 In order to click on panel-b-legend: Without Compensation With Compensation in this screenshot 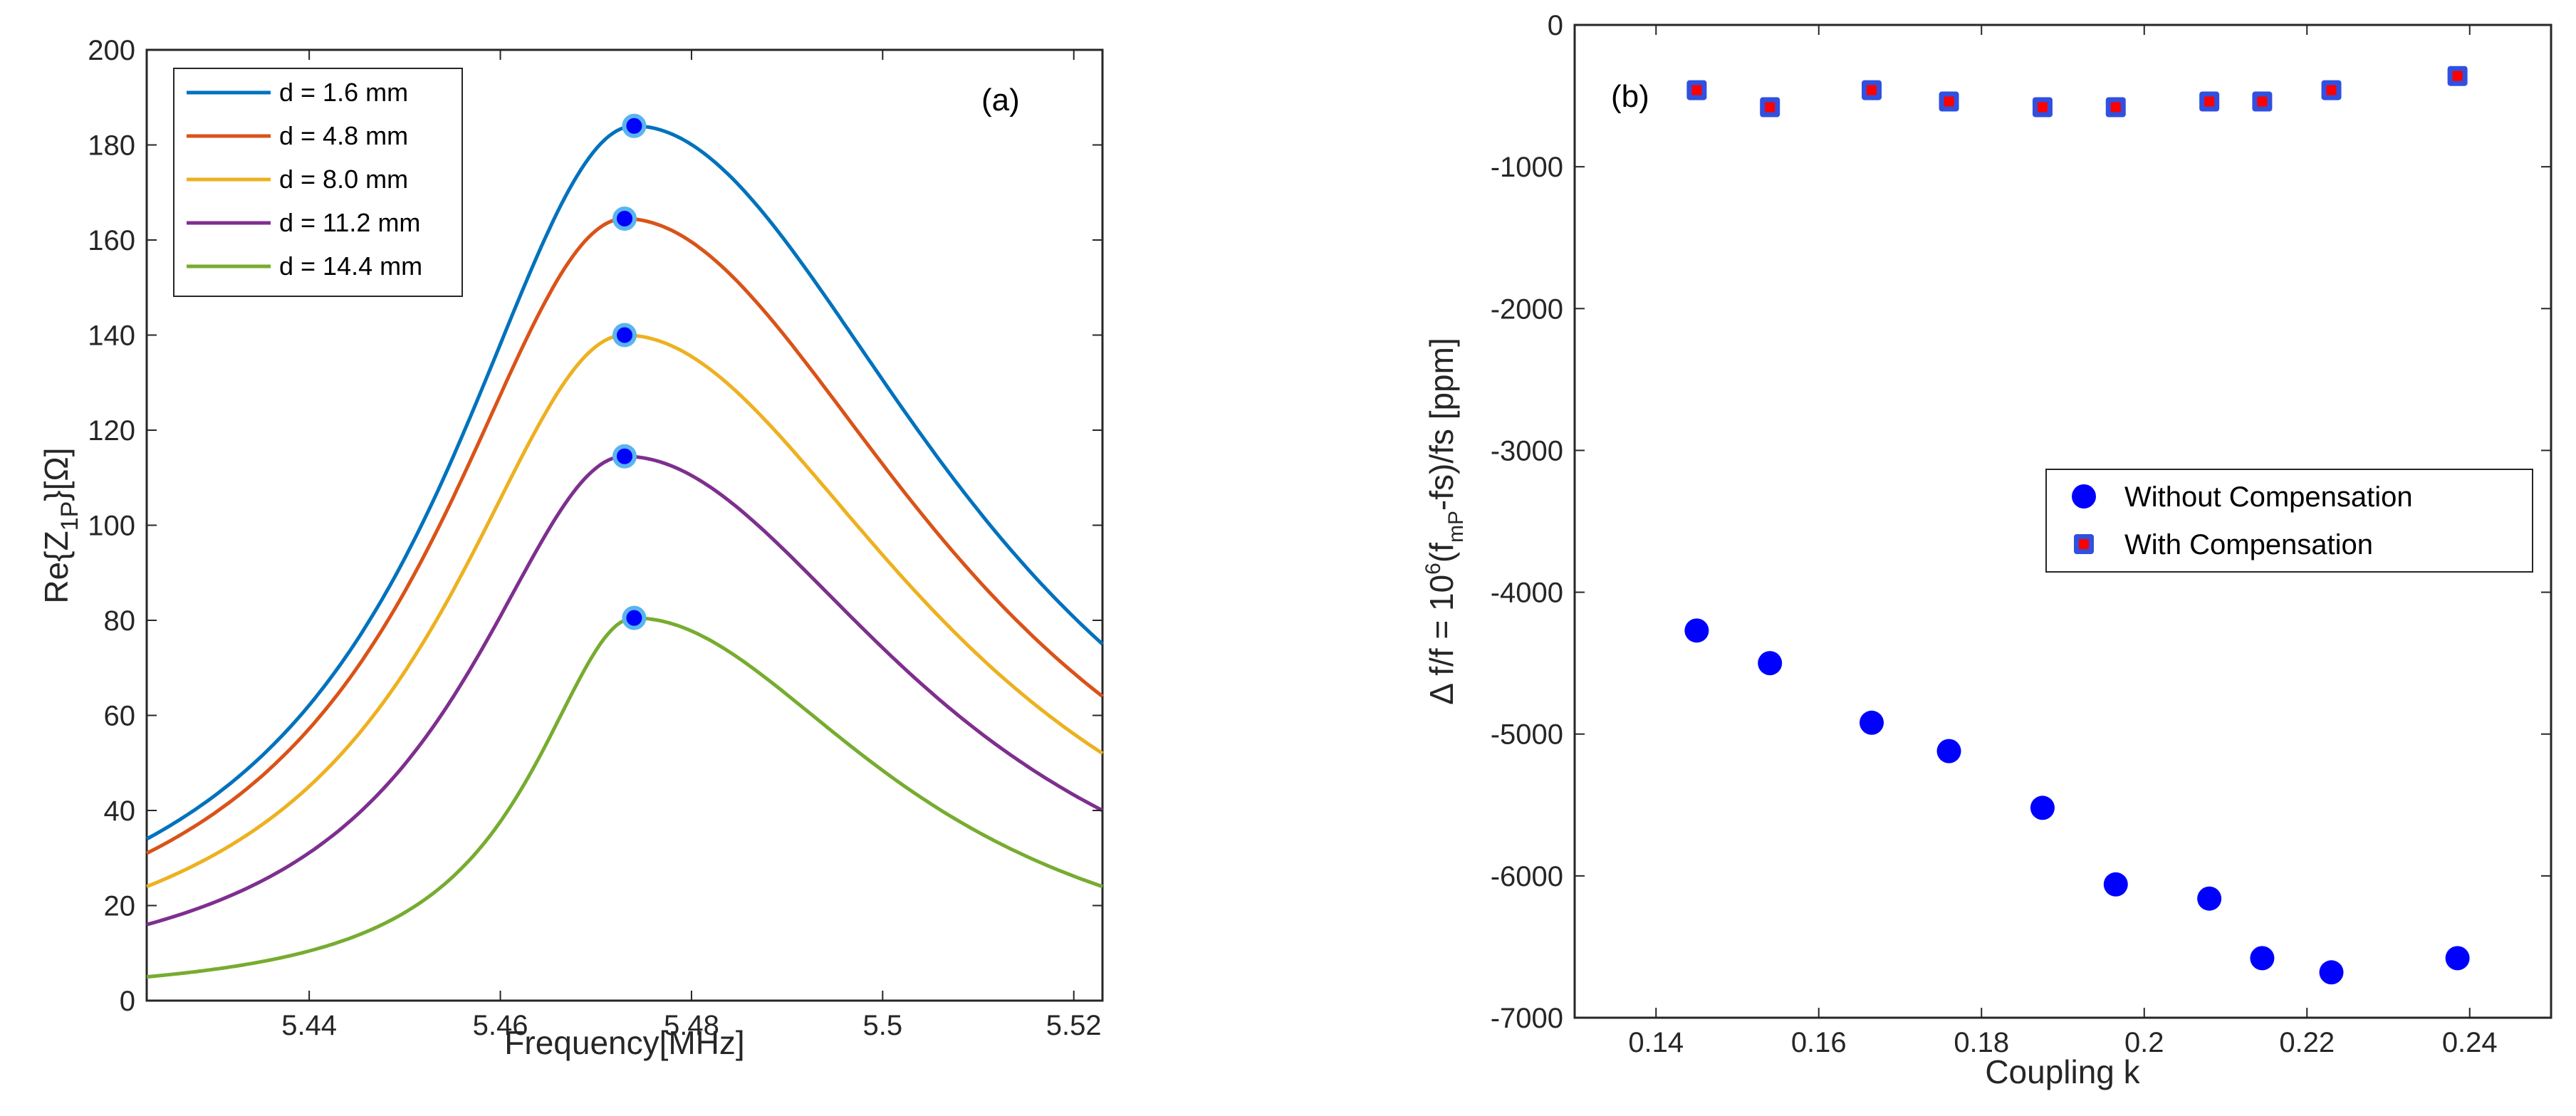, I will do `click(2289, 521)`.